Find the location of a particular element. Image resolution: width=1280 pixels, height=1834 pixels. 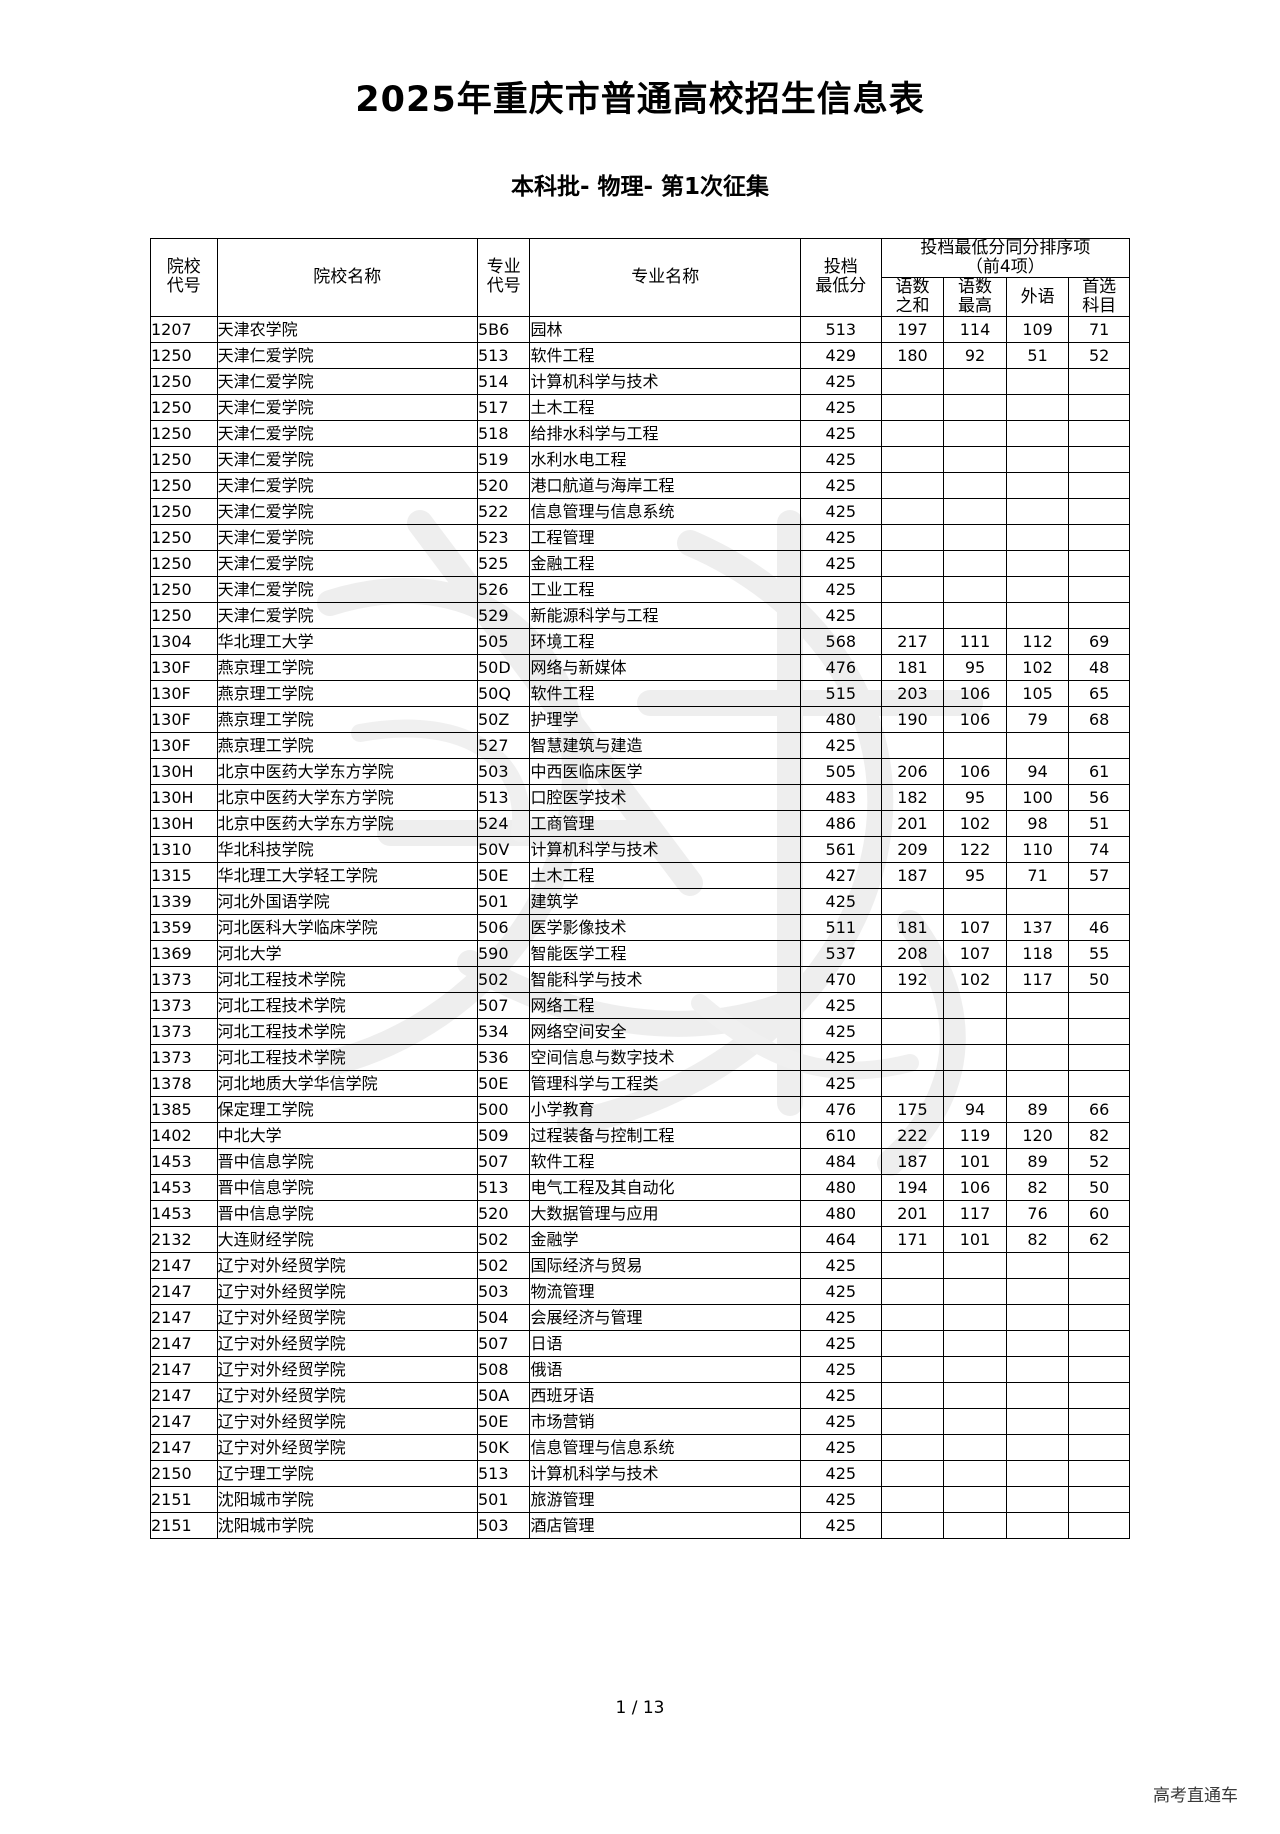

cell-major-name: 信息管理与信息系统 is located at coordinates (665, 511).